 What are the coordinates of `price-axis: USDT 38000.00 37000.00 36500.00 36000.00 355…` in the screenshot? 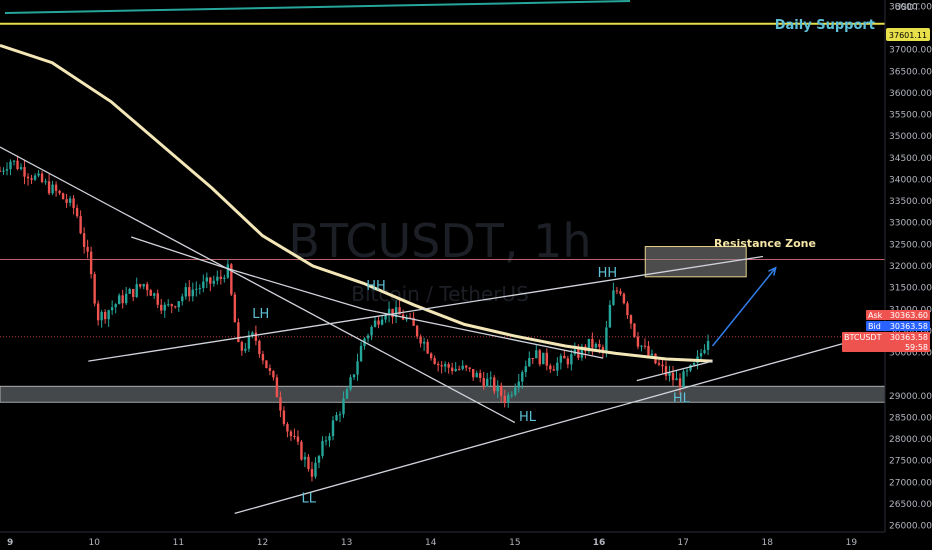 It's located at (887, 275).